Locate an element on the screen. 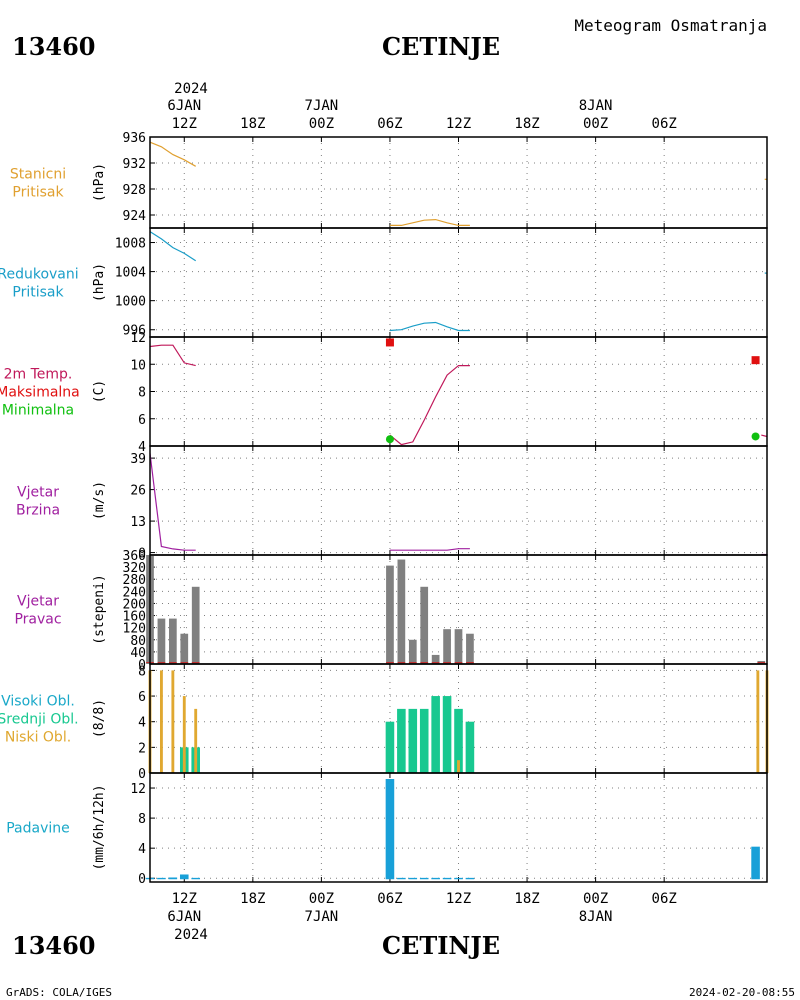 Image resolution: width=800 pixels, height=1000 pixels. y-tick-label: 996 is located at coordinates (134, 331).